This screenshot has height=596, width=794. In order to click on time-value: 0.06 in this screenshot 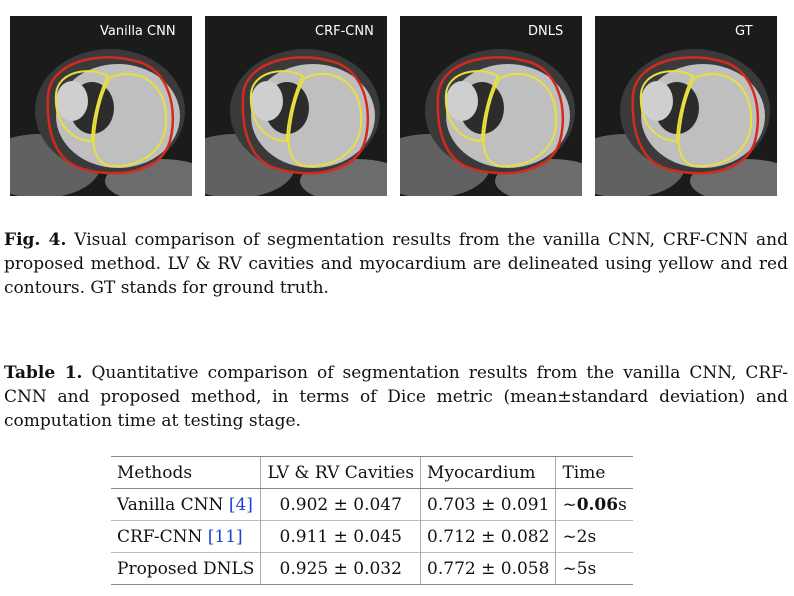, I will do `click(597, 504)`.